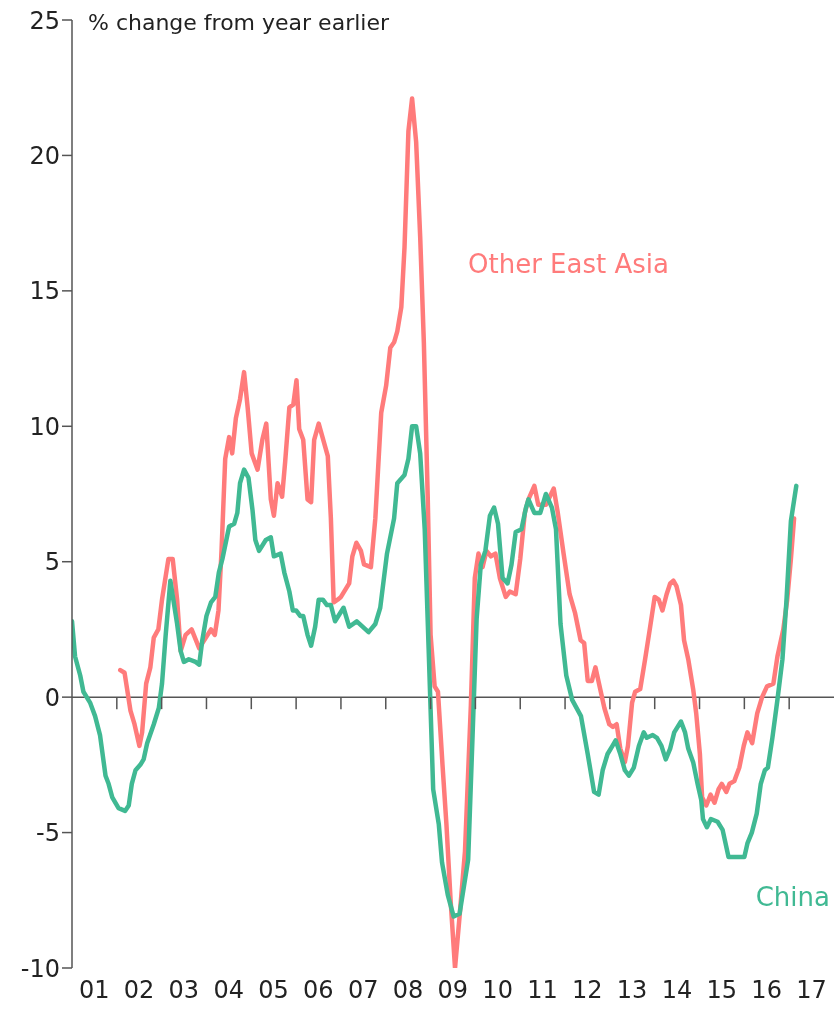 The image size is (834, 1029). I want to click on series-label: Other East Asia, so click(568, 264).